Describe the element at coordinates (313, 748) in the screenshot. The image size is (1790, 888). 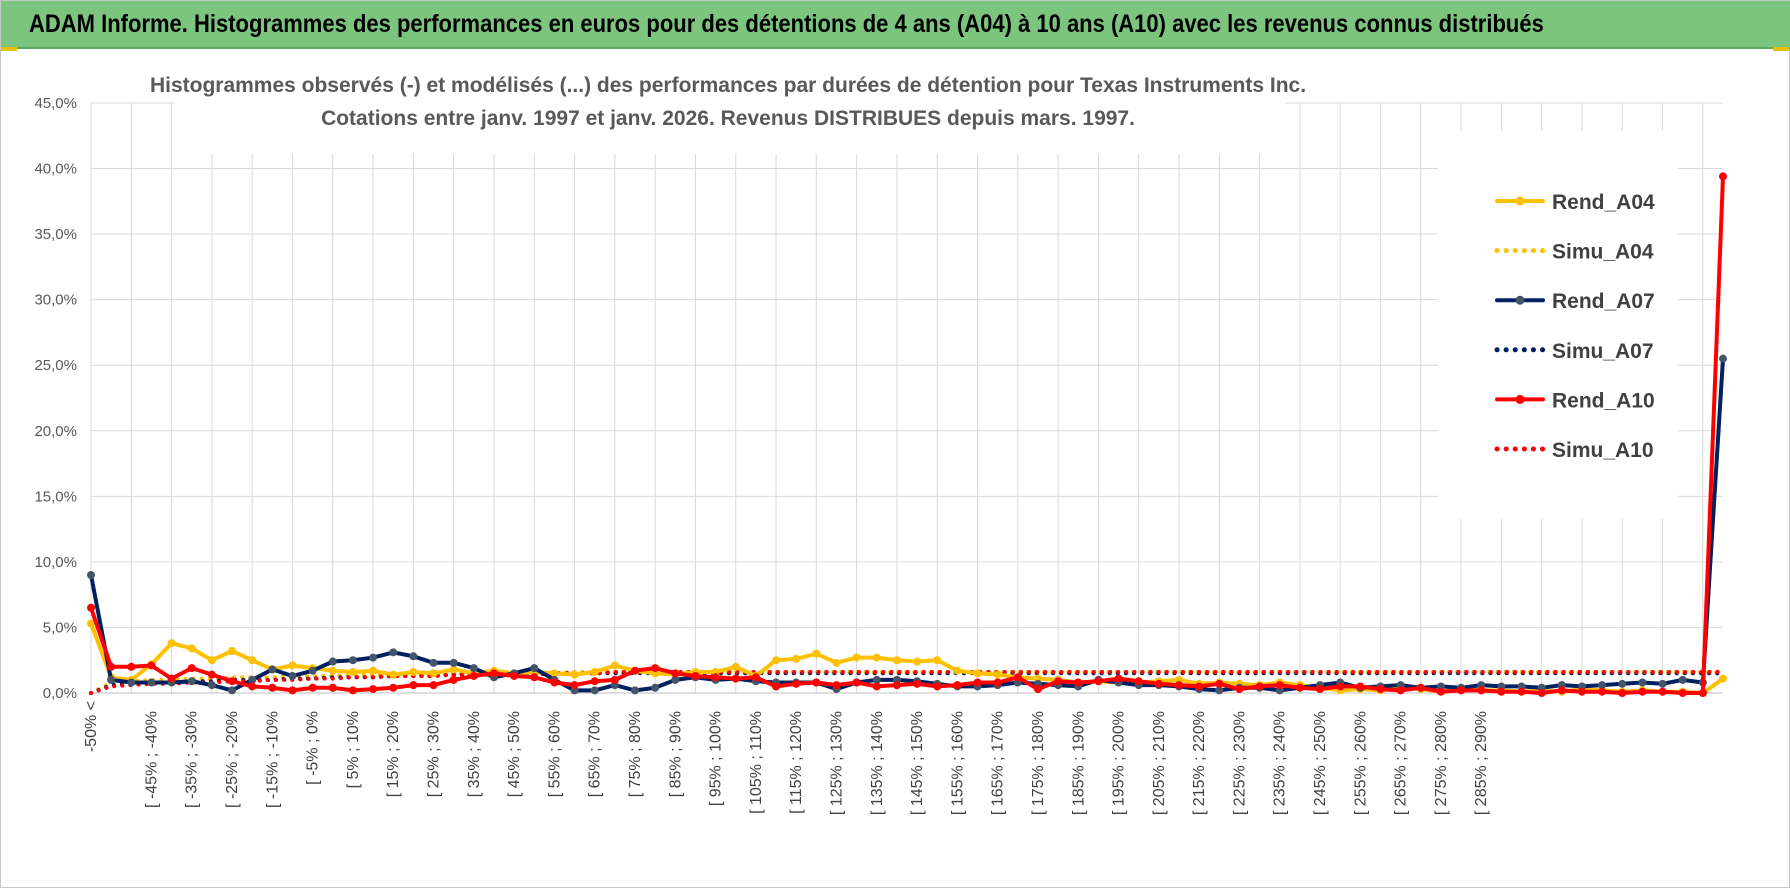
I see `x-tick-label: [ -5% ; 0%` at that location.